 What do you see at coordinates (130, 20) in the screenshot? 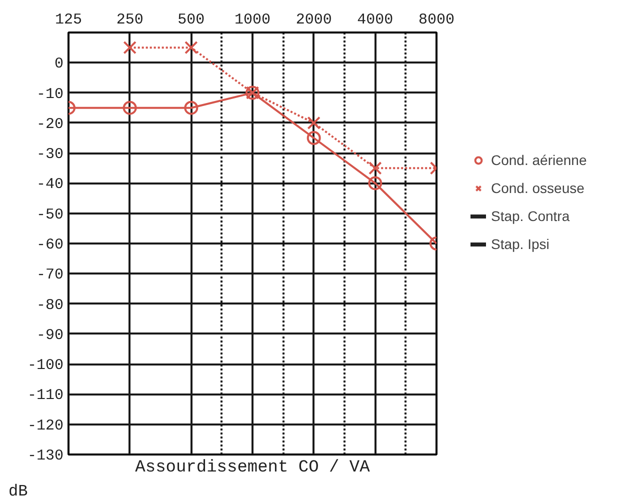
I see `x-tick-label: 250` at bounding box center [130, 20].